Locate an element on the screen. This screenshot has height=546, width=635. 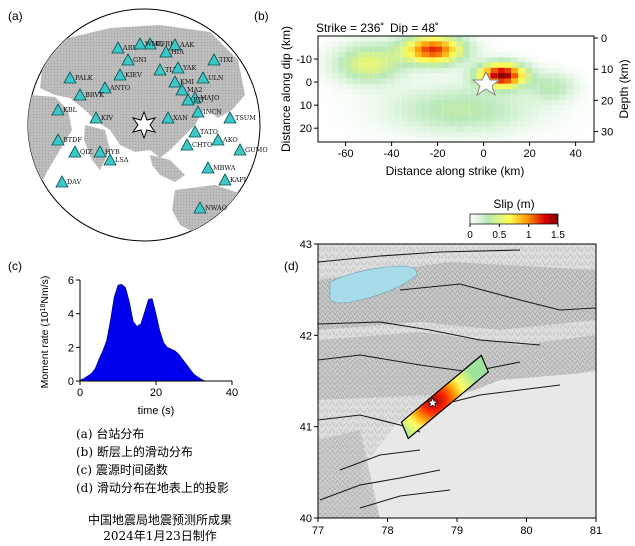
panel-b-axes: -60 -40 -20 0 20 40 -10 0 10 20 0 10 20 30 is located at coordinates (454, 96).